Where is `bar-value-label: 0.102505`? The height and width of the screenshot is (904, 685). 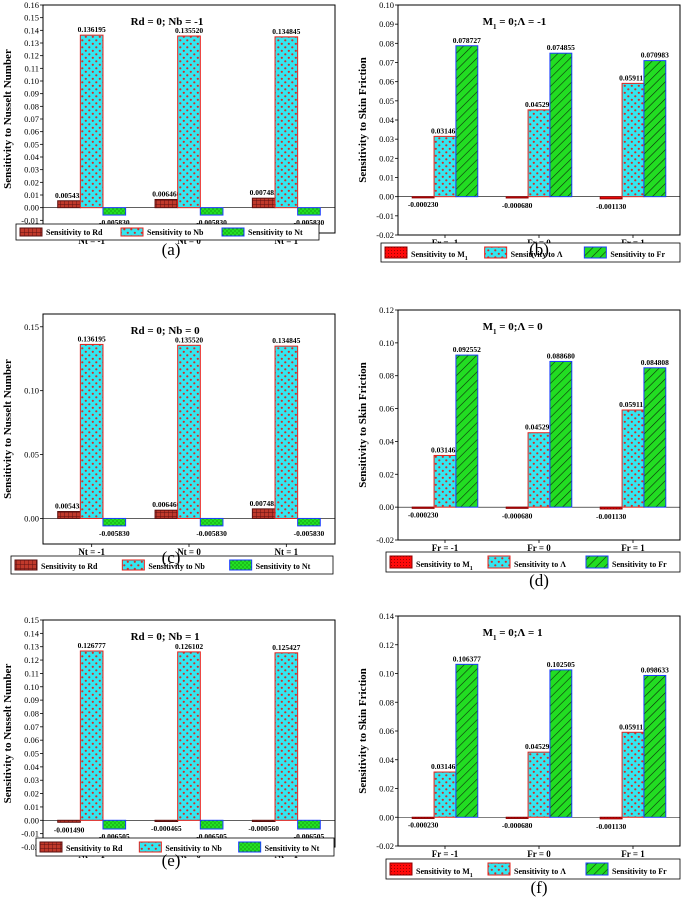 bar-value-label: 0.102505 is located at coordinates (561, 664).